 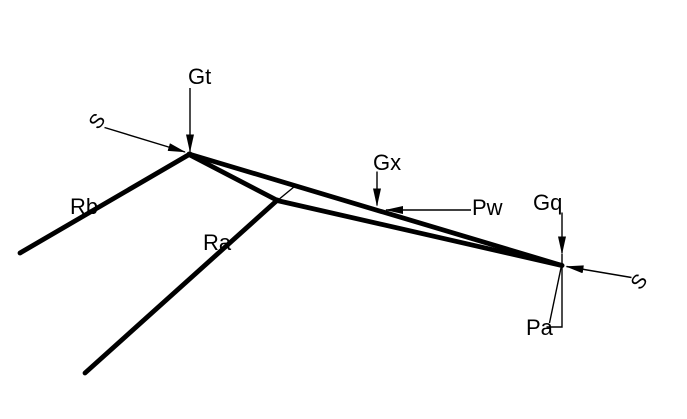 What do you see at coordinates (540, 327) in the screenshot?
I see `pa-label: Pa` at bounding box center [540, 327].